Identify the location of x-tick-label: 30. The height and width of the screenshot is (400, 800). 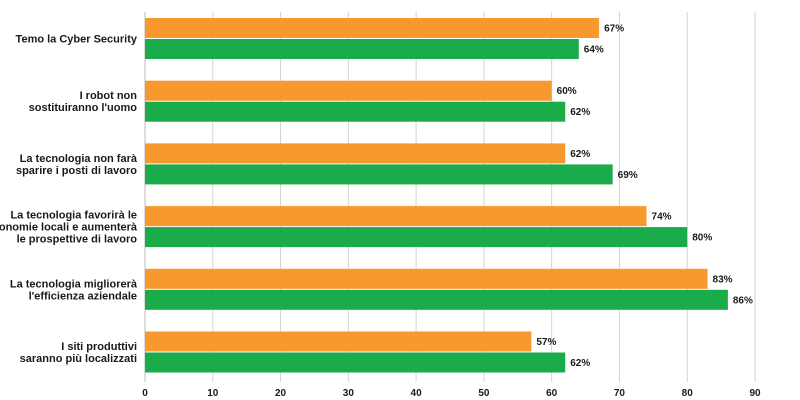
(349, 393).